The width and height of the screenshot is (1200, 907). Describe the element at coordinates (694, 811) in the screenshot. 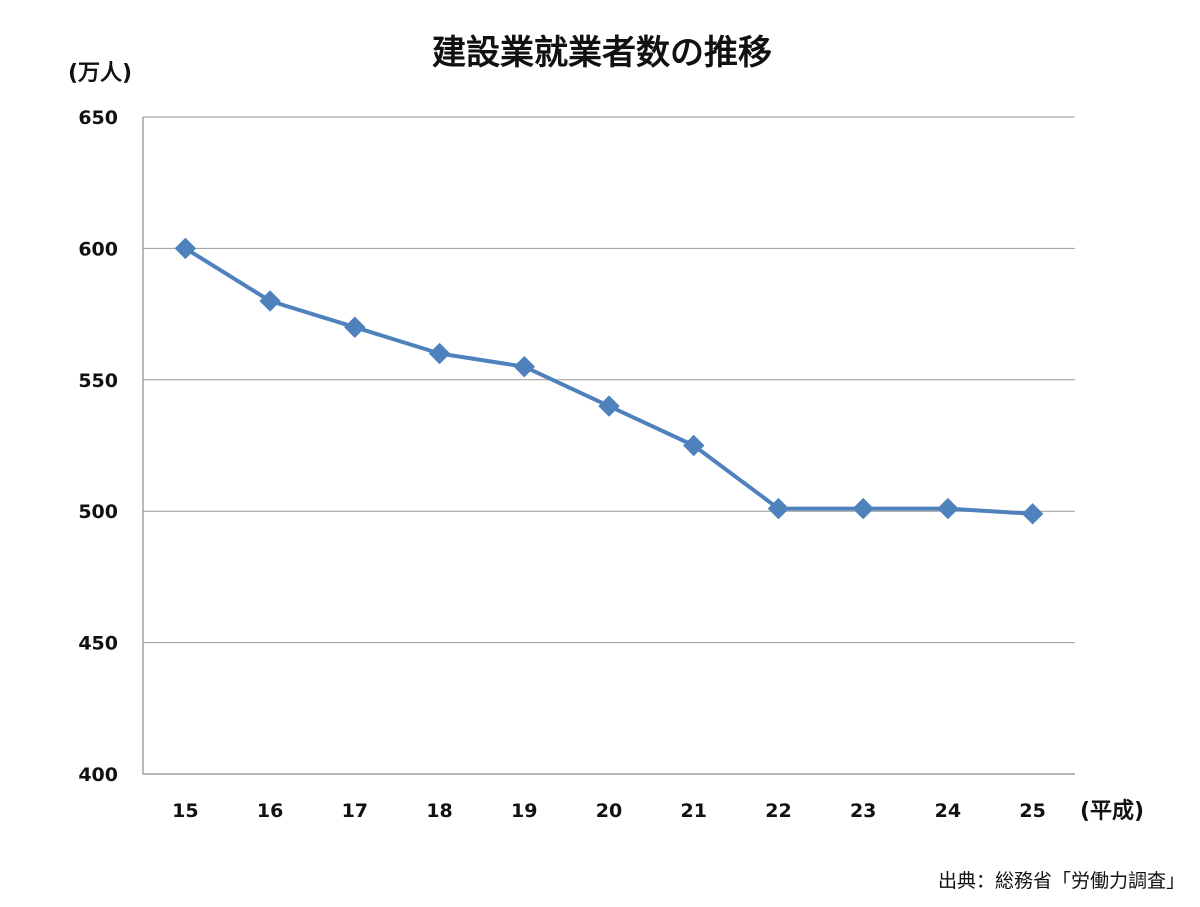

I see `x-tick-label: 21` at that location.